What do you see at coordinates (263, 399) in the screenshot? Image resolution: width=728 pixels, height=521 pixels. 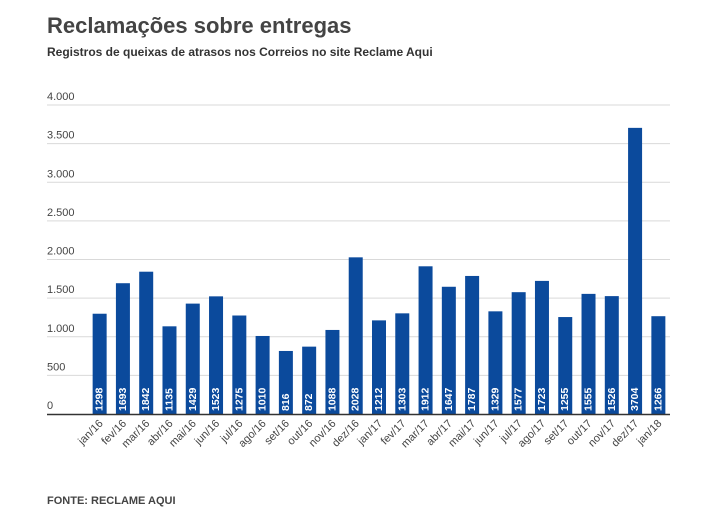 I see `bar-value-label: 1010` at bounding box center [263, 399].